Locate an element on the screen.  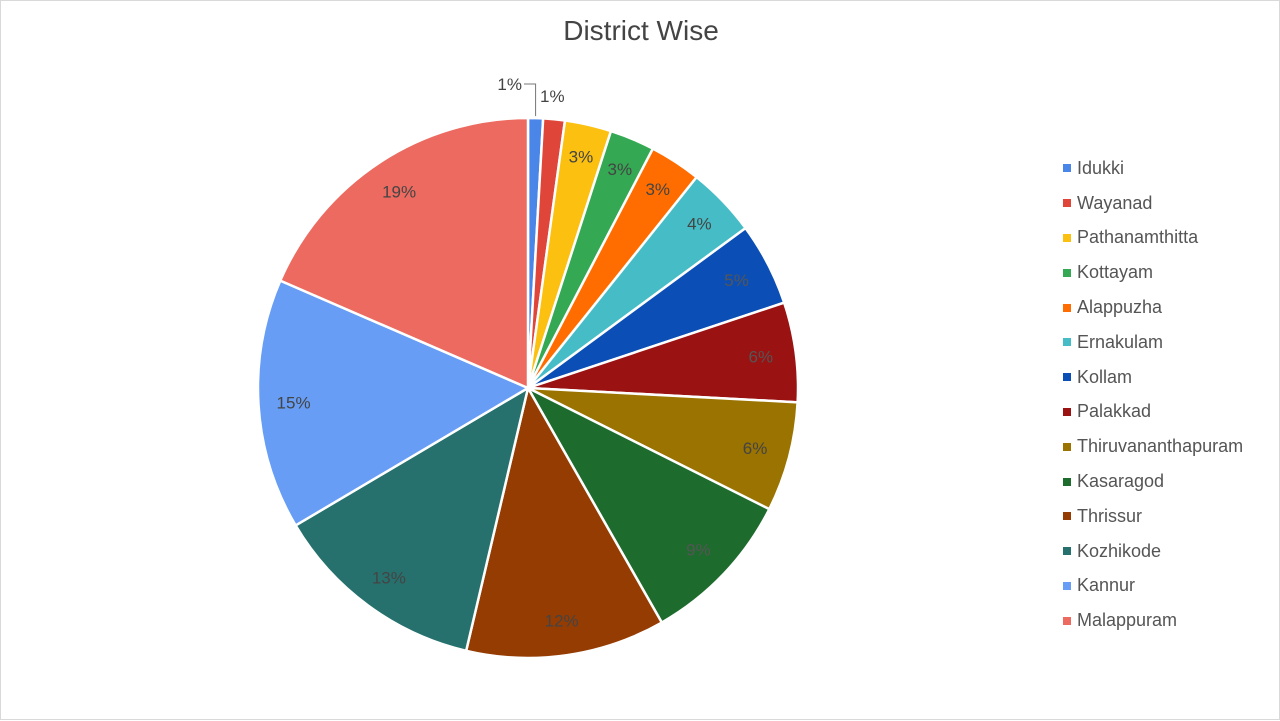
pie-slice-thiruvananthapuram is located at coordinates (663, 448).